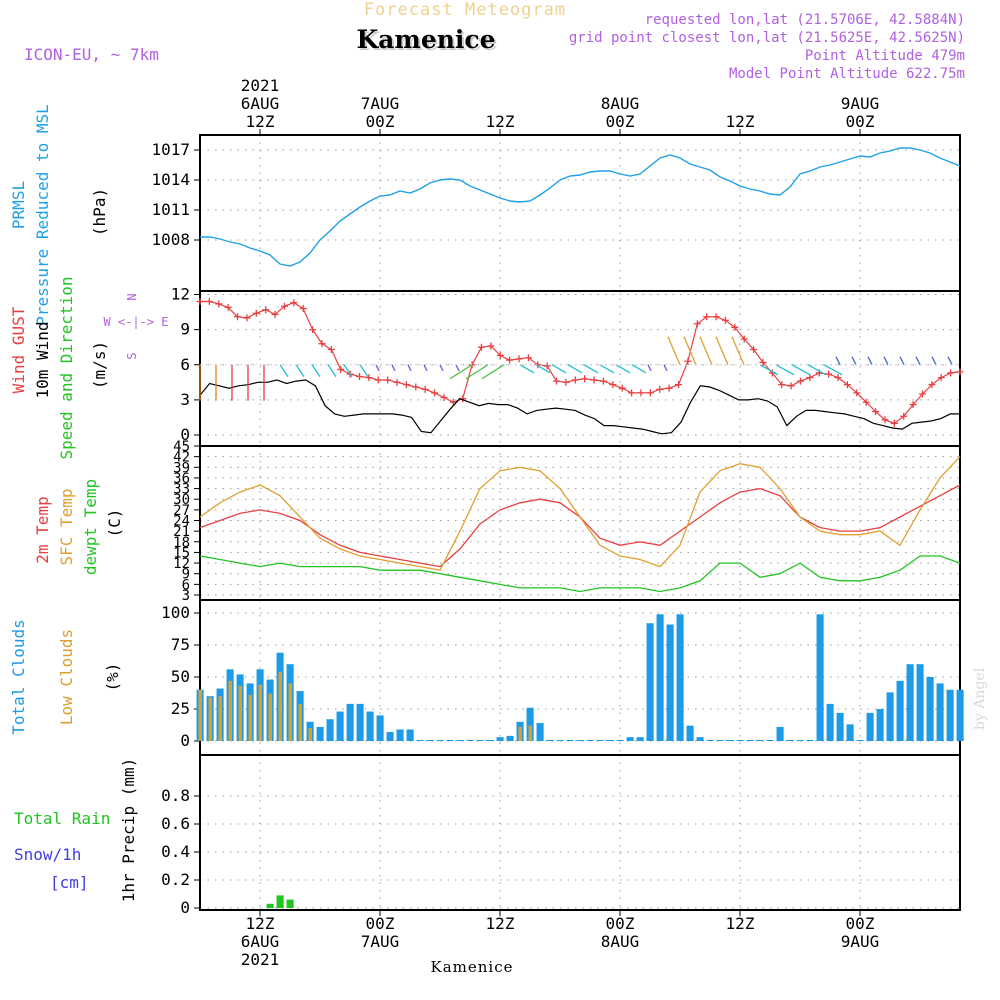 The height and width of the screenshot is (1000, 1000). What do you see at coordinates (18, 677) in the screenshot?
I see `total-clouds-label: Total Clouds` at bounding box center [18, 677].